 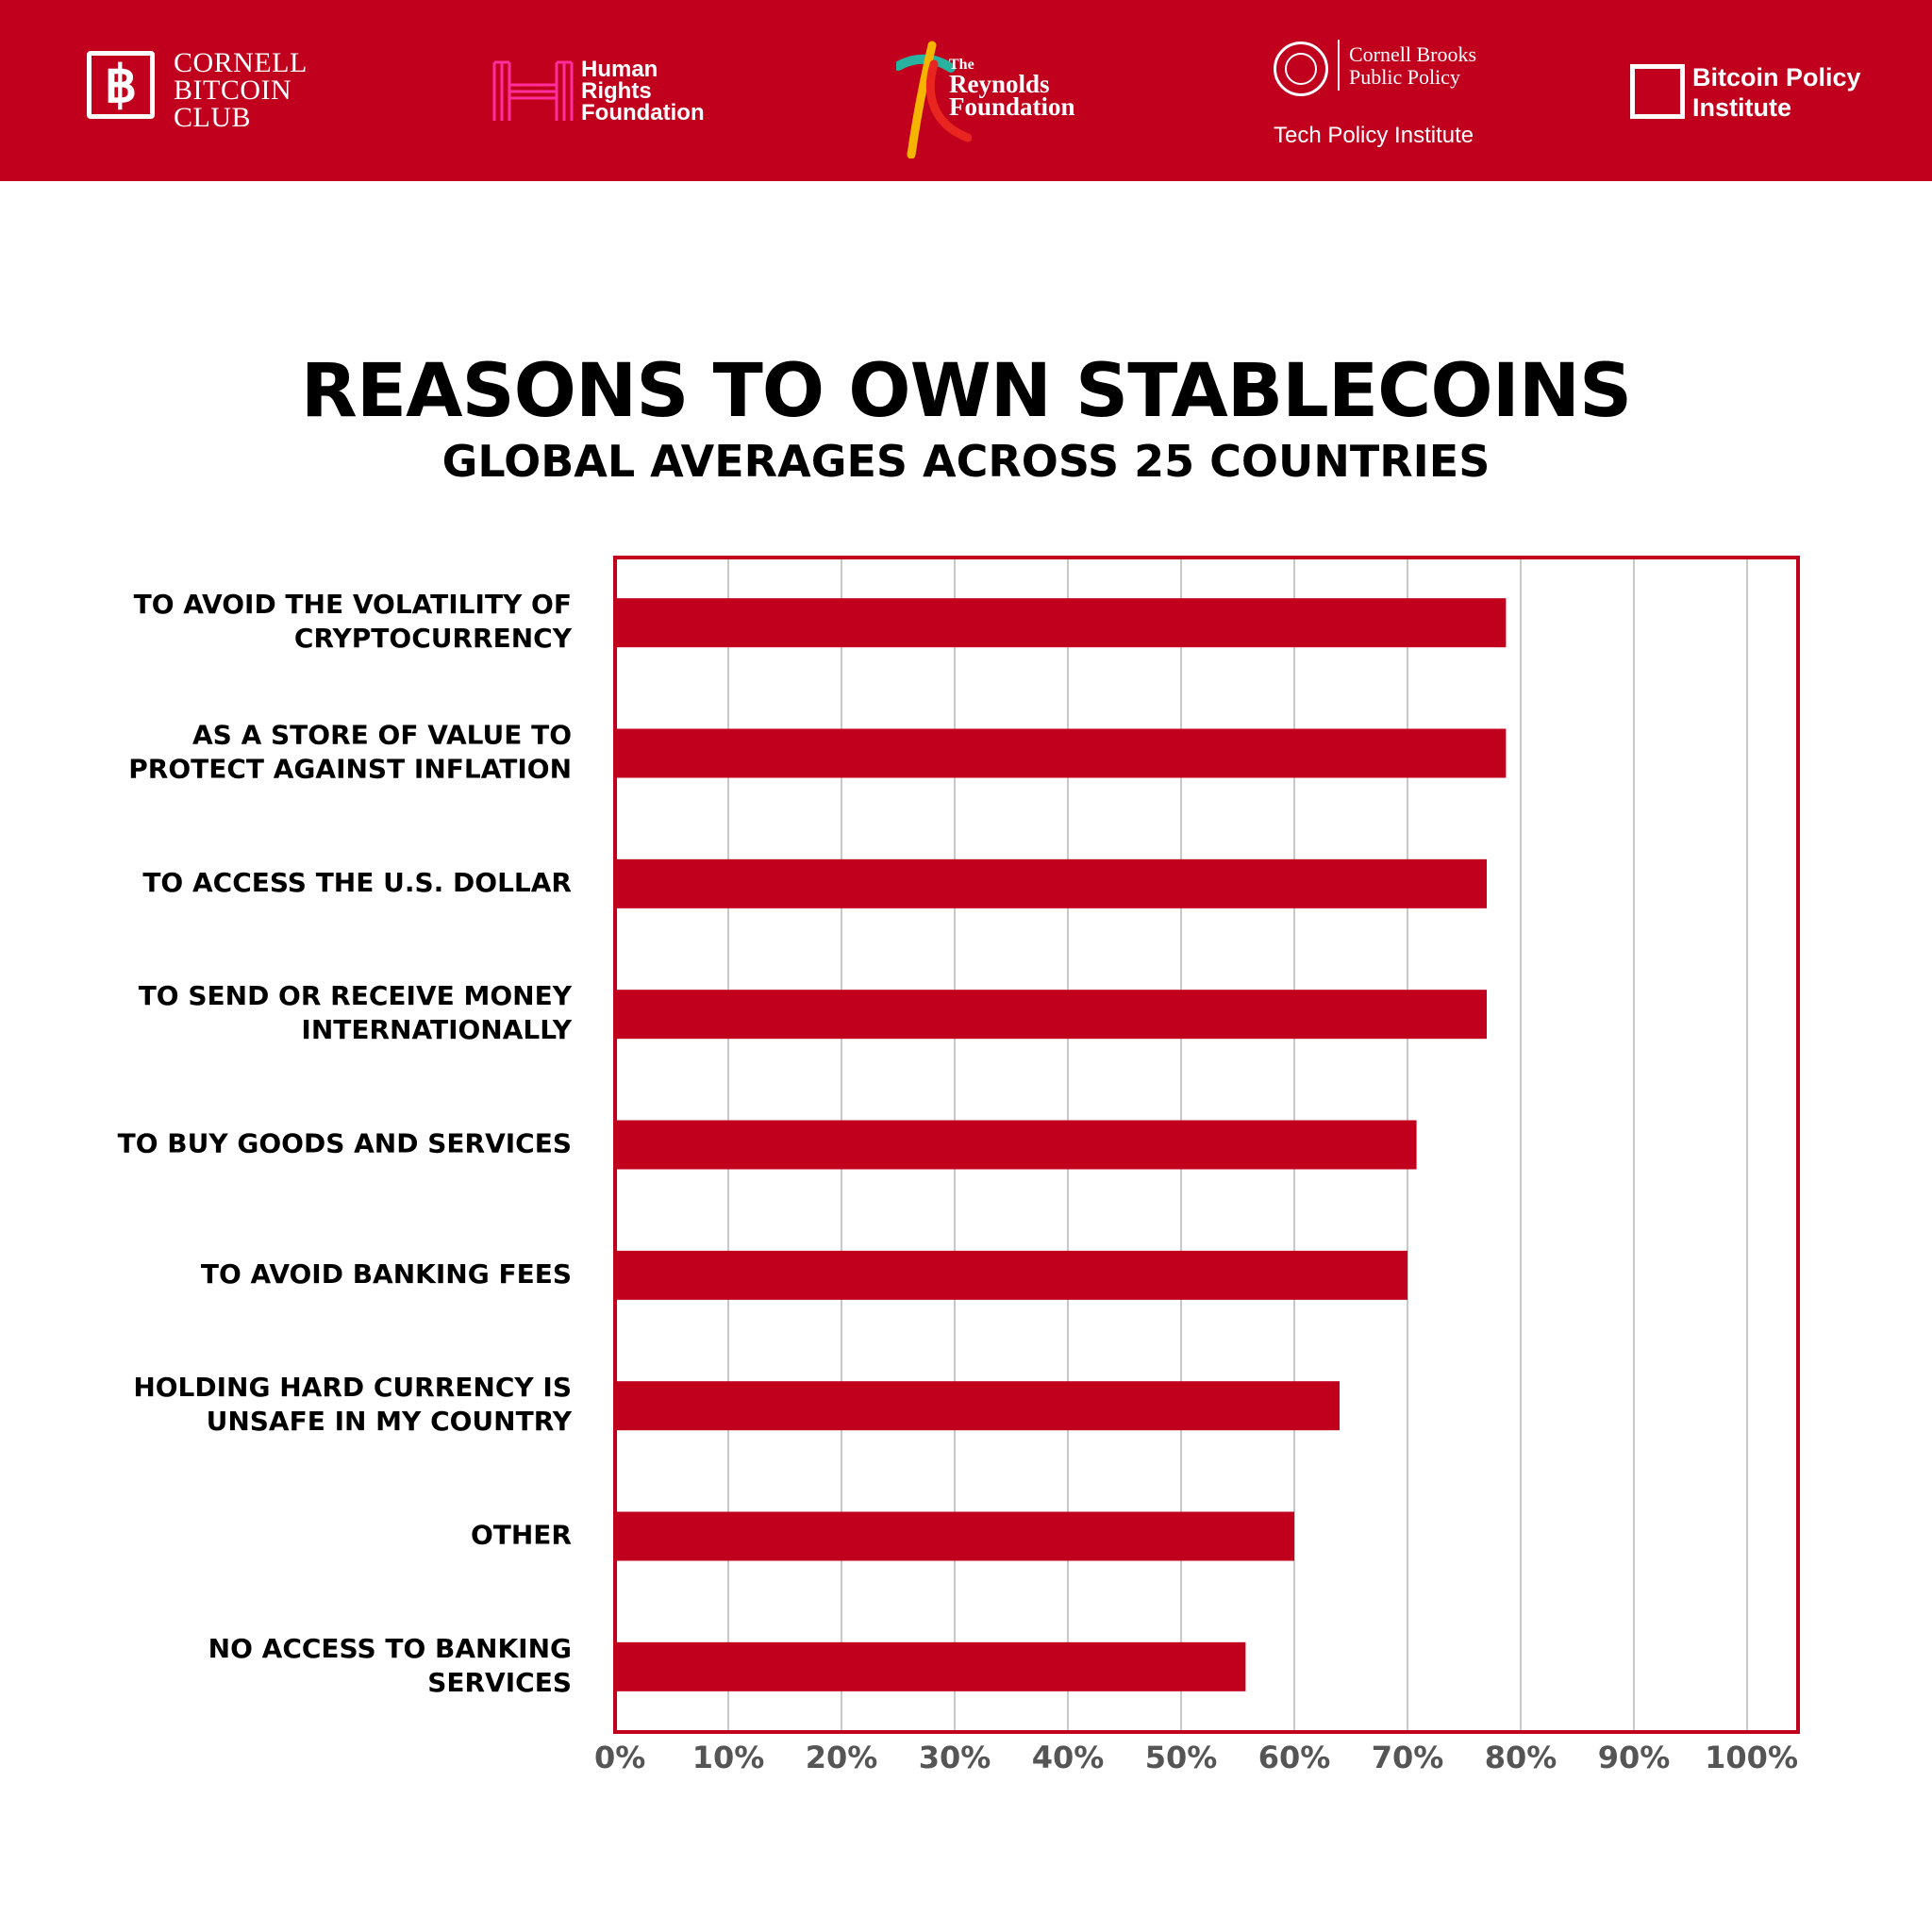 I want to click on logo-cornell-brooks: Cornell Brooks Public Policy, so click(x=1412, y=66).